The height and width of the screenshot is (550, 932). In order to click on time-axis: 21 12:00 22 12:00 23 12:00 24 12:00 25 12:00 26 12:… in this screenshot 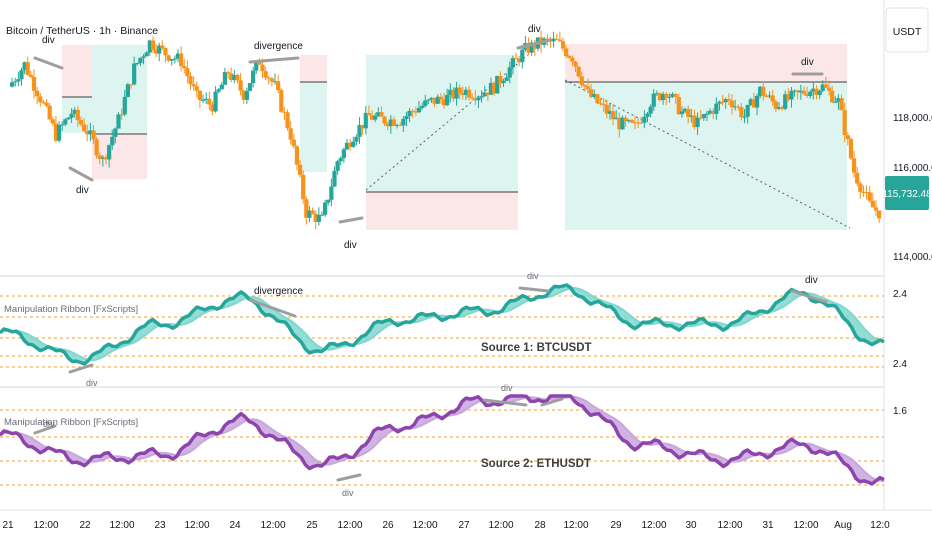, I will do `click(446, 525)`.